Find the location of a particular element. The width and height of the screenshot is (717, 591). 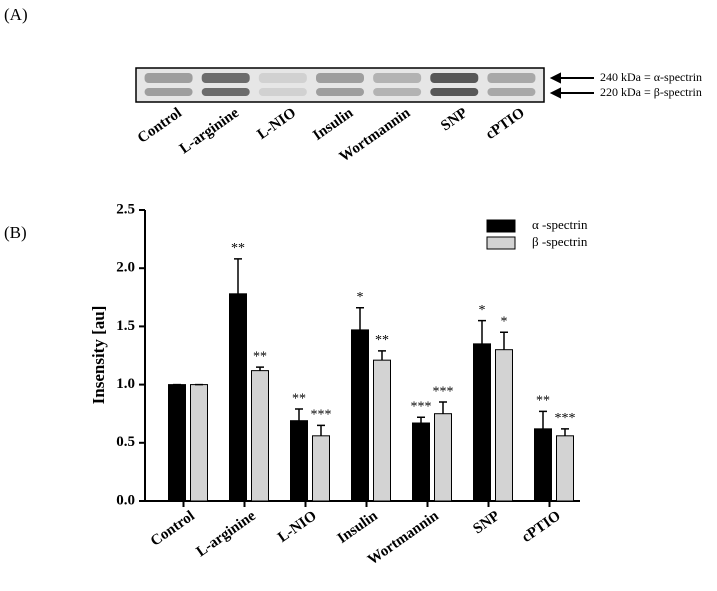

legend-label: β -spectrin is located at coordinates (560, 241).